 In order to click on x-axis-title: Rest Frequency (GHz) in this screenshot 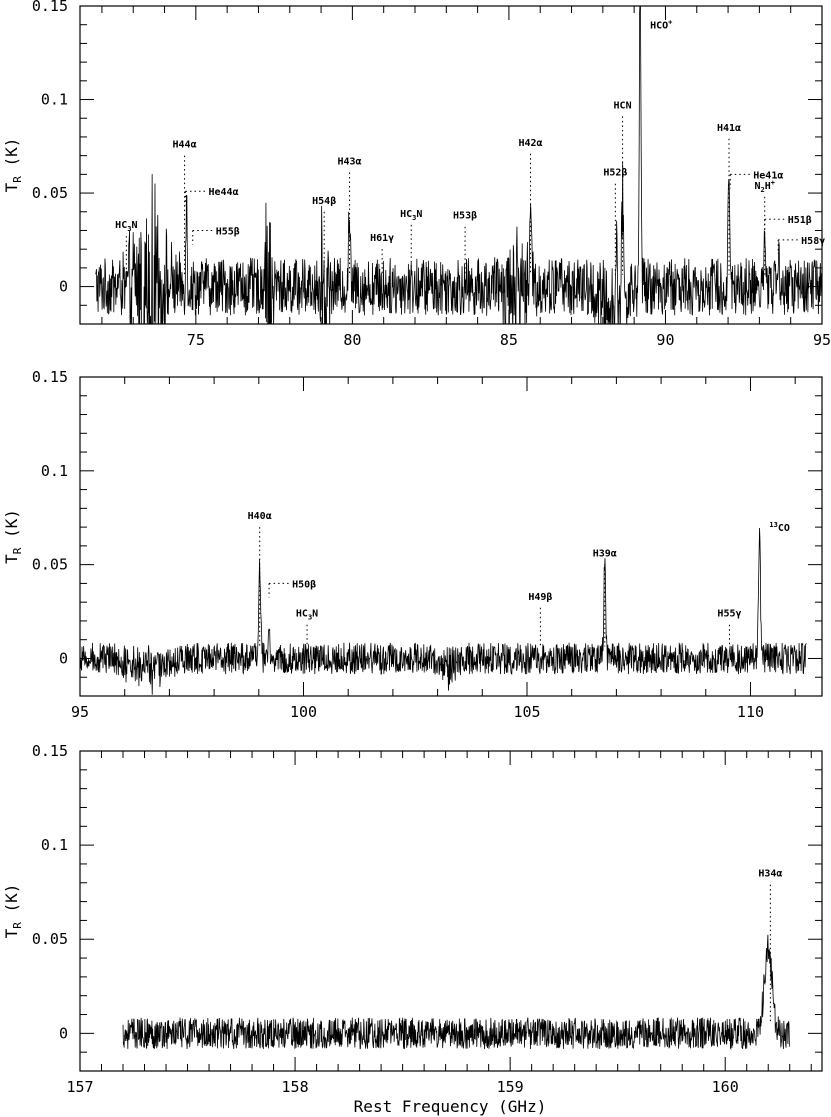, I will do `click(450, 1106)`.